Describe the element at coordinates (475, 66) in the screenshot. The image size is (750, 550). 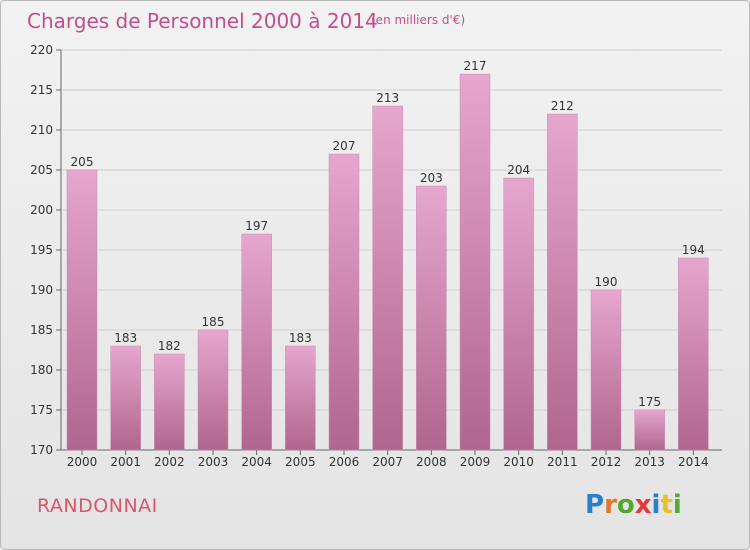
I see `data-label: 217` at that location.